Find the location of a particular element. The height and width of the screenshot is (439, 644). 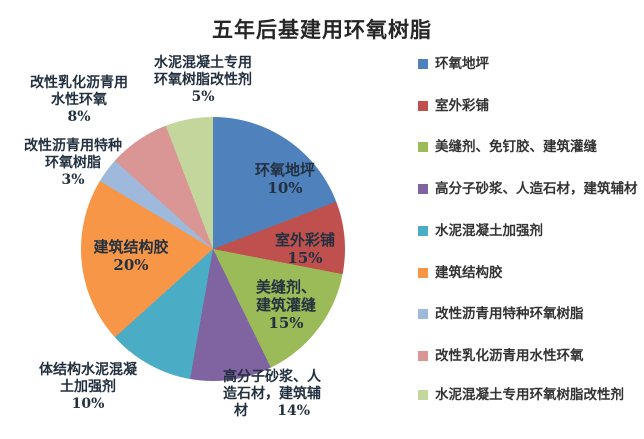

slice-label-concrete-strengthener: 体结构水泥混凝 土加强剂 10% is located at coordinates (88, 387).